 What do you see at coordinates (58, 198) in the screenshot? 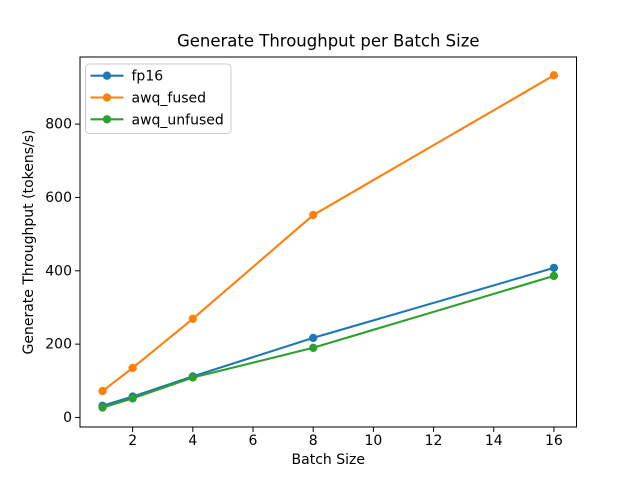
I see `y-tick-label: 600` at bounding box center [58, 198].